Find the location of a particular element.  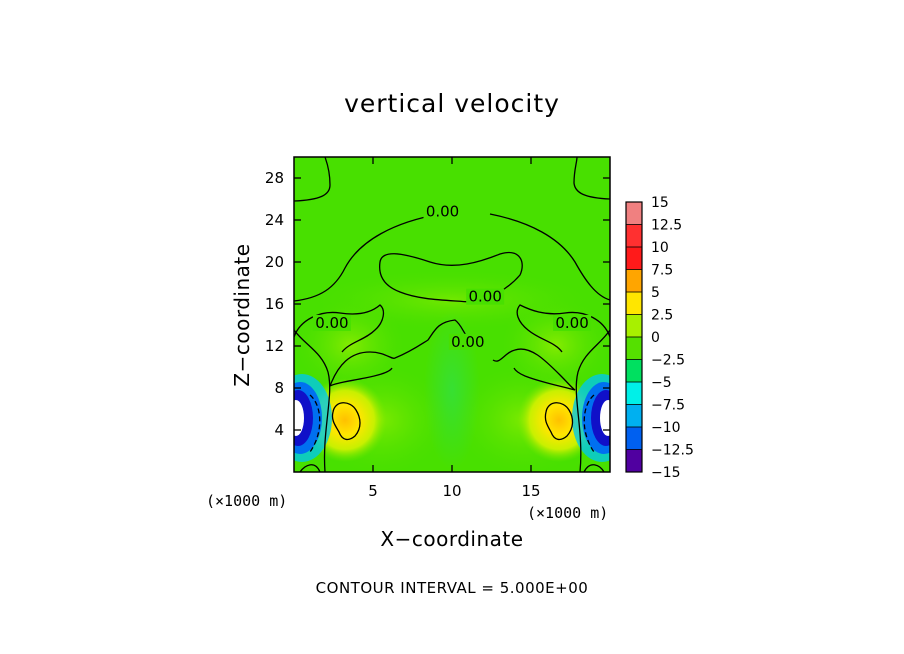

x-axis-ticks: 5 10 15 is located at coordinates (454, 328).